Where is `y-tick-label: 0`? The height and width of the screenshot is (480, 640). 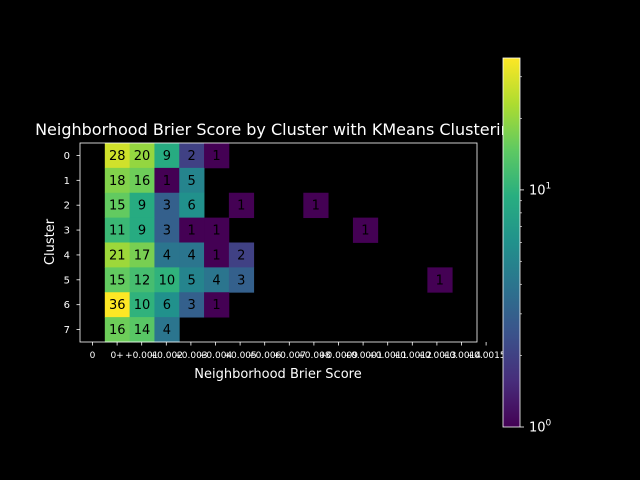
y-tick-label: 0 is located at coordinates (67, 156).